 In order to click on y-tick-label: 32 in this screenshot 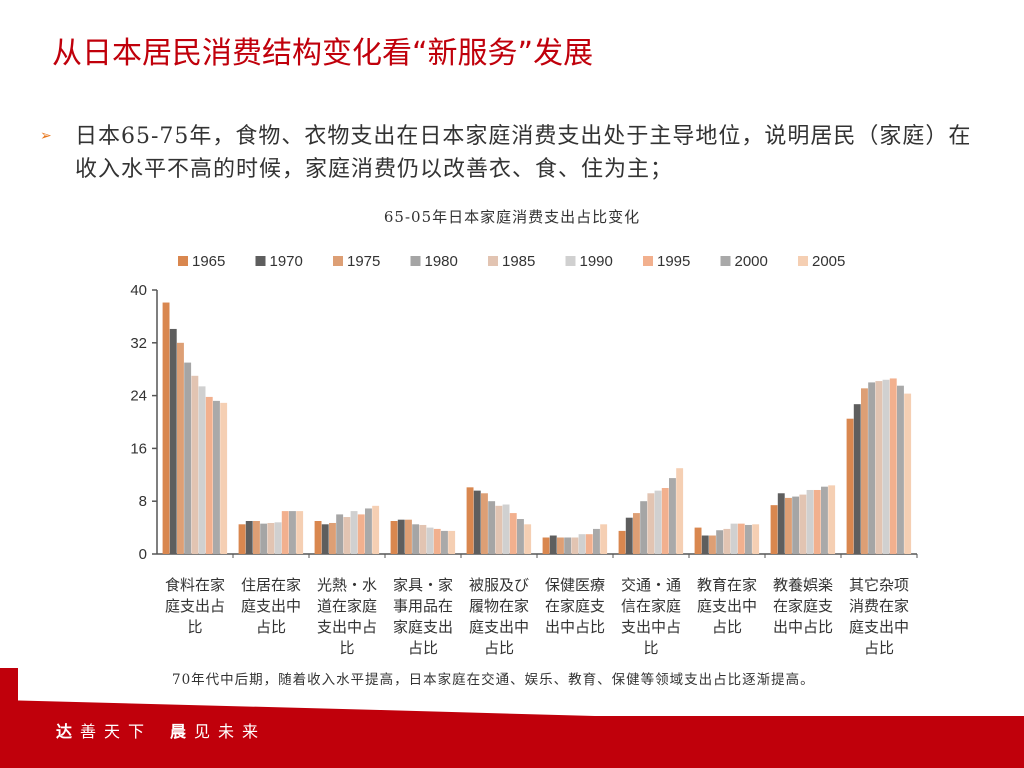, I will do `click(138, 343)`.